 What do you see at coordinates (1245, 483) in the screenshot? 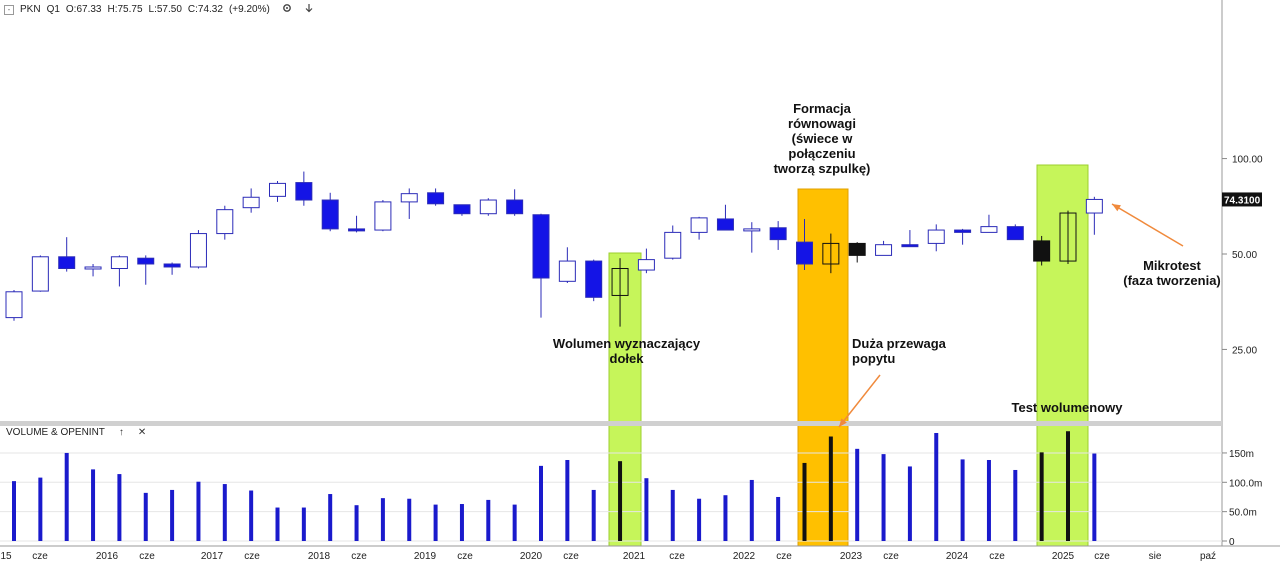
I see `volume-tick-label: 100.0m` at bounding box center [1245, 483].